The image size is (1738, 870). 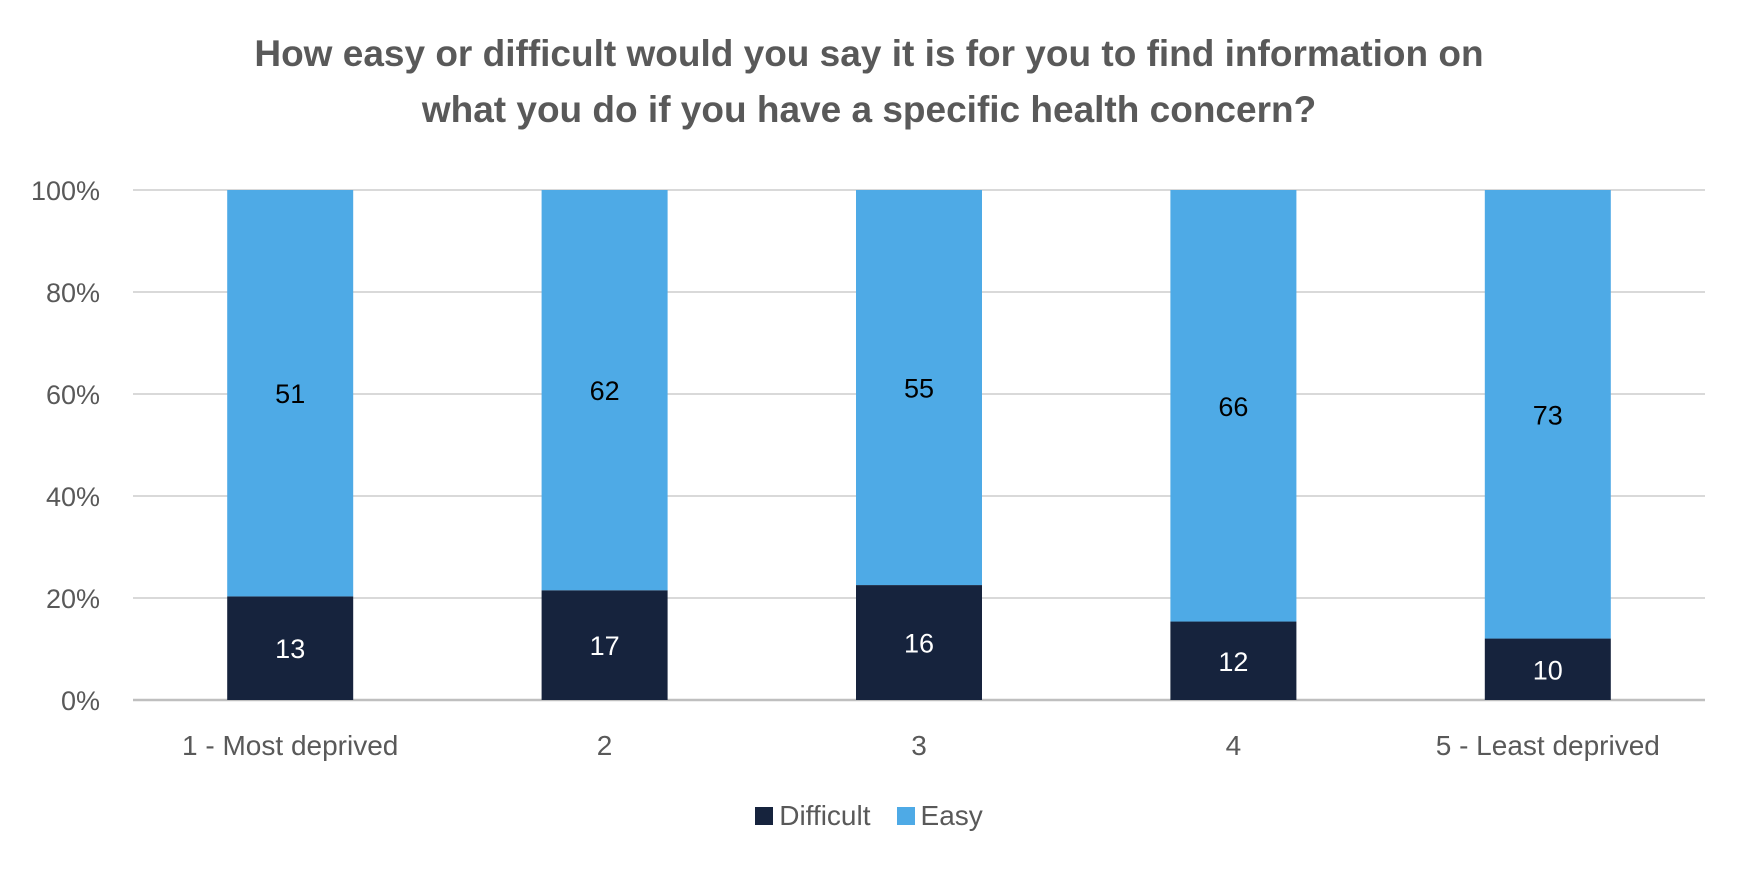 I want to click on legend: Difficult Easy, so click(x=869, y=816).